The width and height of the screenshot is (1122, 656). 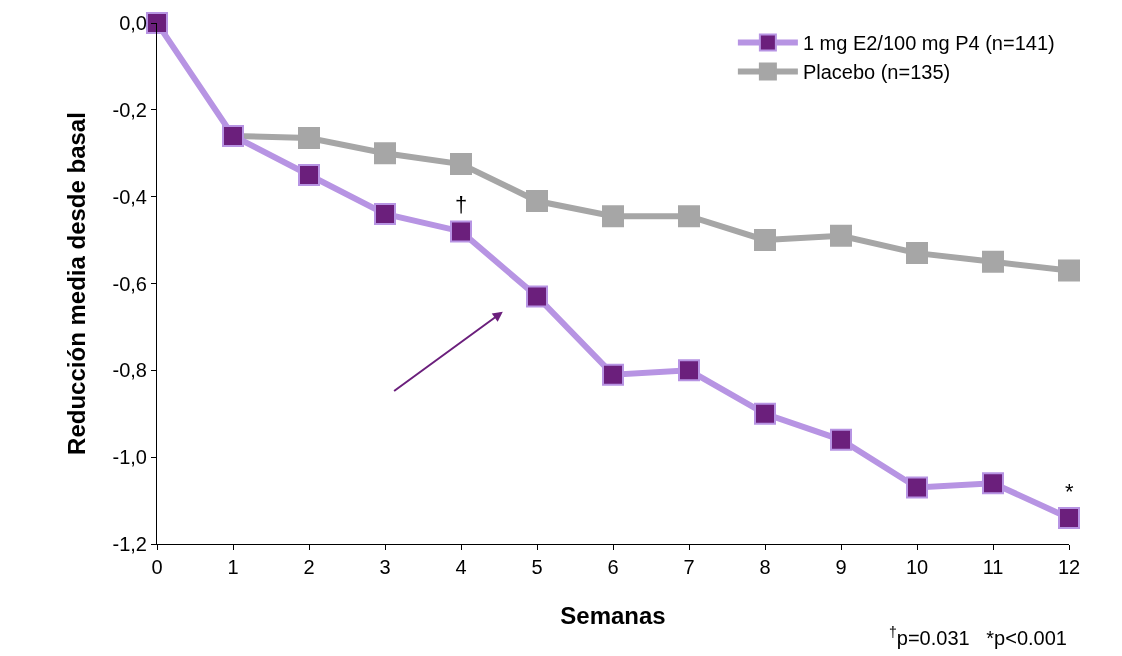 I want to click on x-axis-title: Semanas, so click(x=613, y=616).